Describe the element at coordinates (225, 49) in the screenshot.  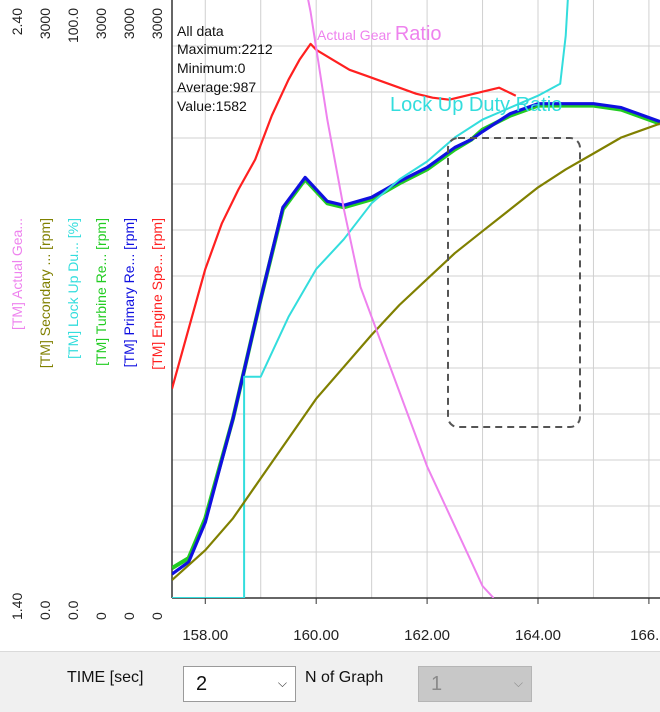
I see `stats-maximum: Maximum:2212` at that location.